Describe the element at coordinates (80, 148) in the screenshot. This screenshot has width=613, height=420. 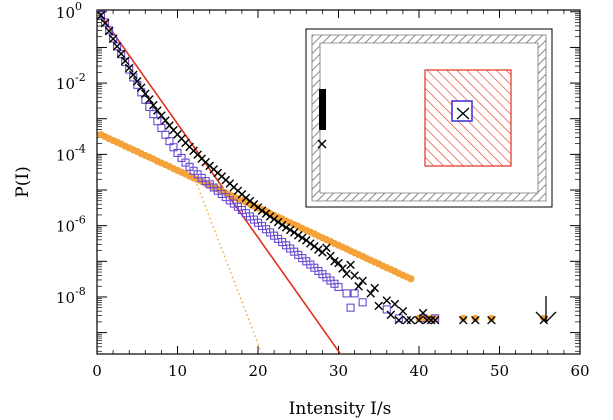
I see `y-tick-exponent: -4` at that location.